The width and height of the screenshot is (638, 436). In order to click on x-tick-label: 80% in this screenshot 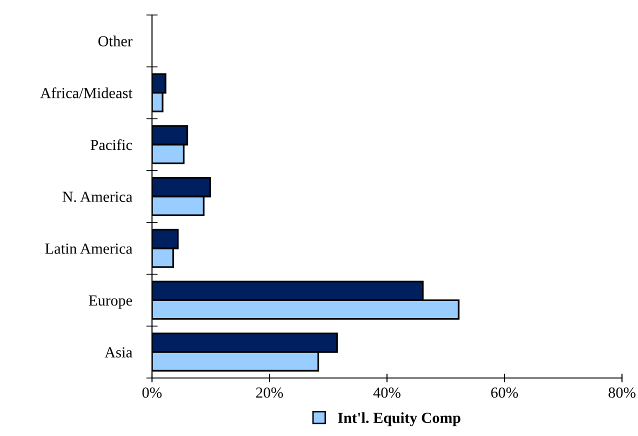, I will do `click(622, 392)`.